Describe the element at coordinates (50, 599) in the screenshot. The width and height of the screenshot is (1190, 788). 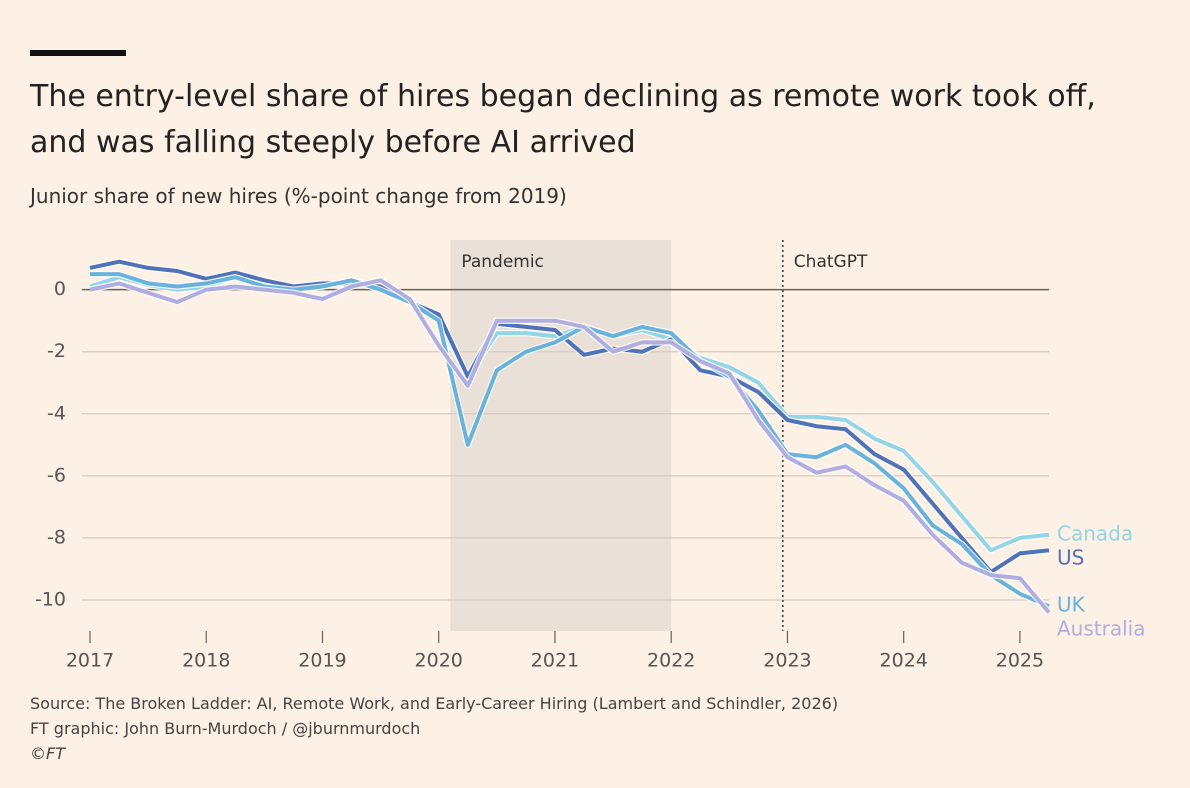
I see `y-tick-label: -10` at that location.